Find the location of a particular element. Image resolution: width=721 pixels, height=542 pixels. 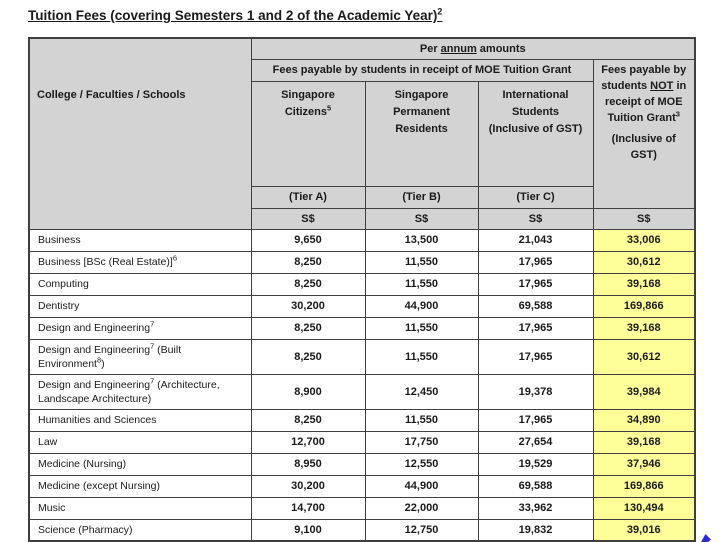

non-grant-value: 130,494 is located at coordinates (644, 508).